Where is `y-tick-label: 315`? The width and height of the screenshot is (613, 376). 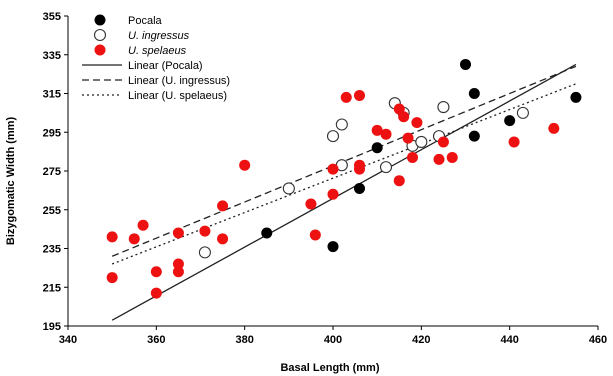
y-tick-label: 315 is located at coordinates (52, 95).